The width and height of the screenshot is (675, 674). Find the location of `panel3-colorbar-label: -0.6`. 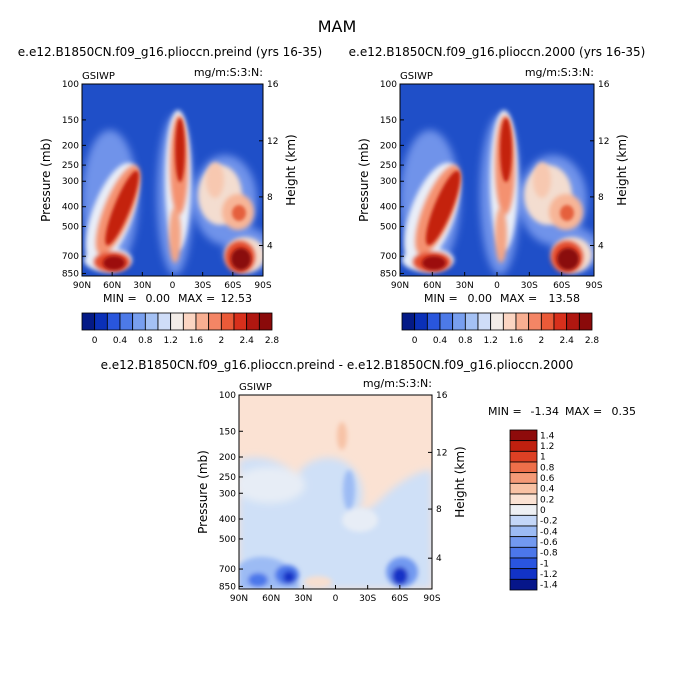

panel3-colorbar-label: -0.6 is located at coordinates (549, 543).